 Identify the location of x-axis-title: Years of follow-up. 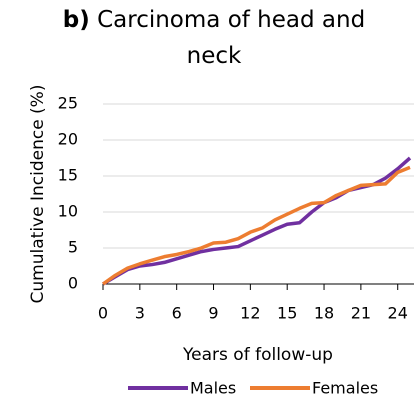
(257, 355).